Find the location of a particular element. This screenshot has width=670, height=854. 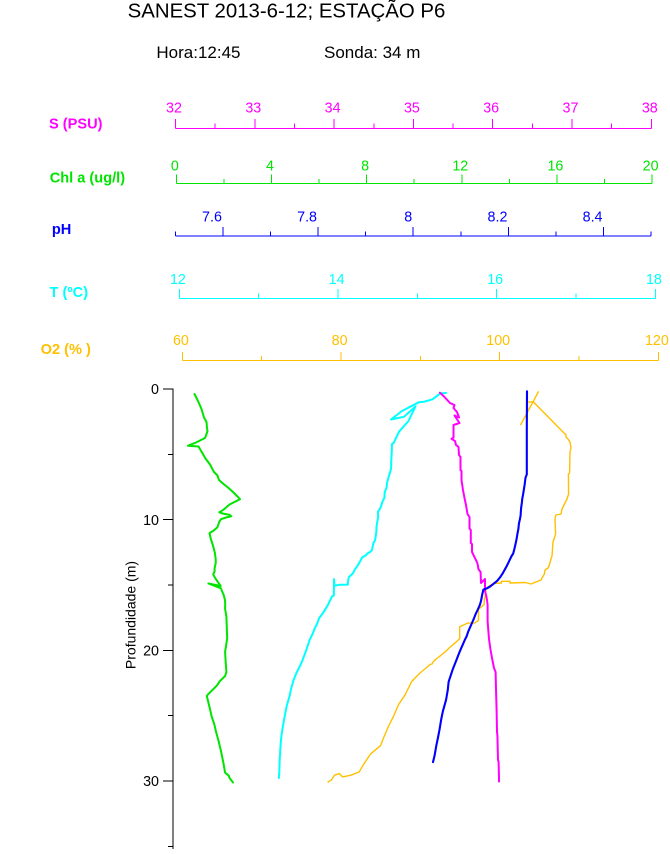

svg-text: Chl a (ug/l) is located at coordinates (88, 178).